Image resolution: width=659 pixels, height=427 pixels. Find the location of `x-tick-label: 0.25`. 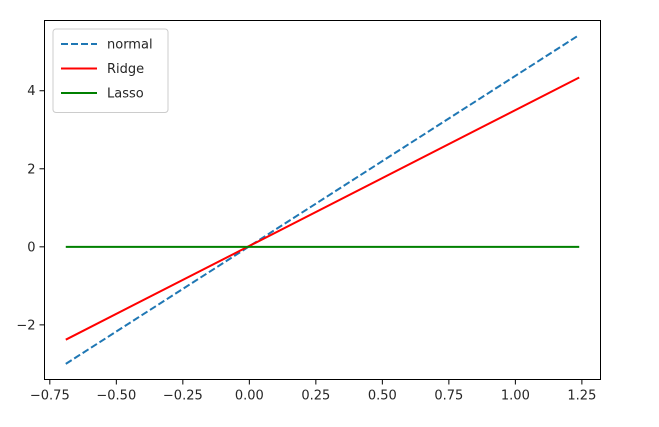

x-tick-label: 0.25 is located at coordinates (315, 396).